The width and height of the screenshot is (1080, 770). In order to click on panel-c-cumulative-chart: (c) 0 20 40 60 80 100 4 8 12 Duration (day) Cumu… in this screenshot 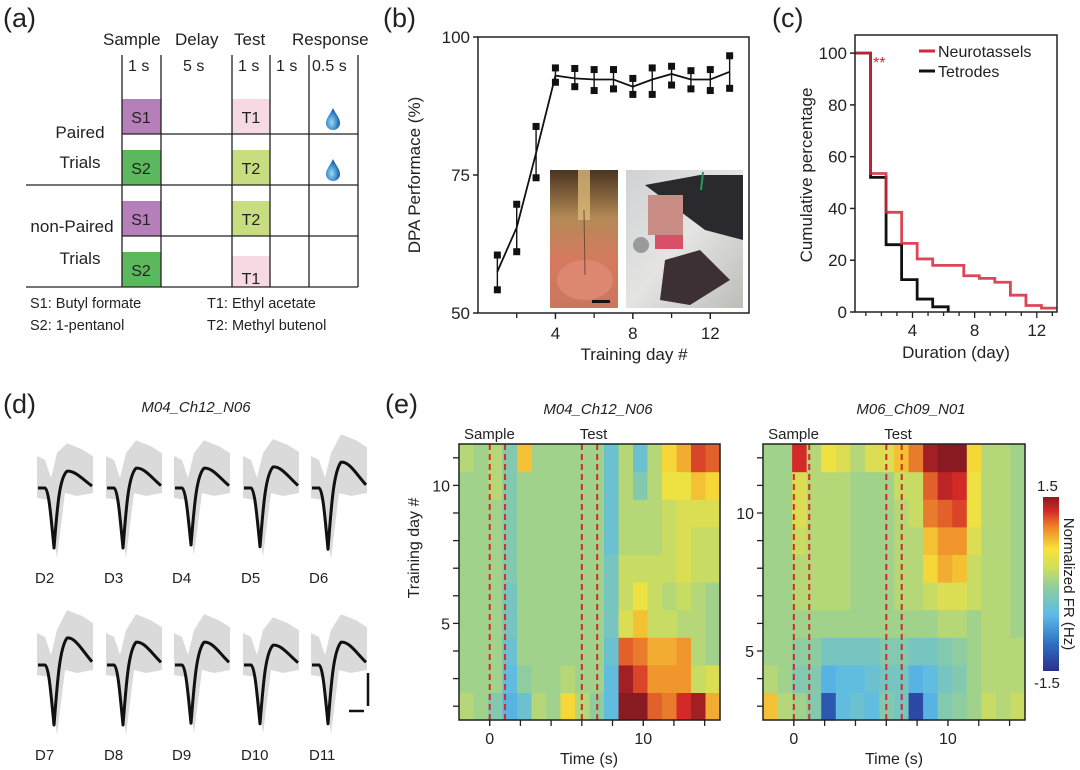, I will do `click(915, 182)`.